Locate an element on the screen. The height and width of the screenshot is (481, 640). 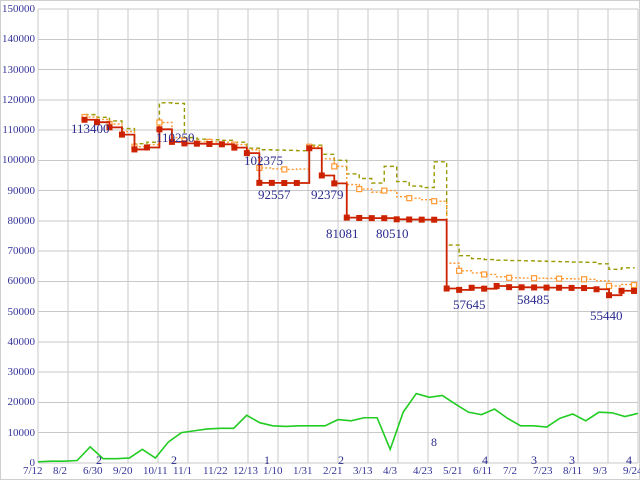
y-tick-label: 140000 is located at coordinates (18, 39).